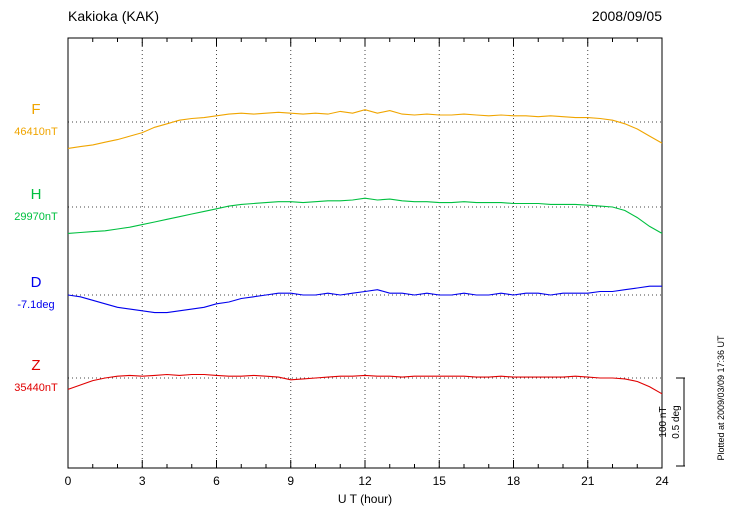 This screenshot has height=520, width=730. What do you see at coordinates (365, 129) in the screenshot?
I see `trace-F` at bounding box center [365, 129].